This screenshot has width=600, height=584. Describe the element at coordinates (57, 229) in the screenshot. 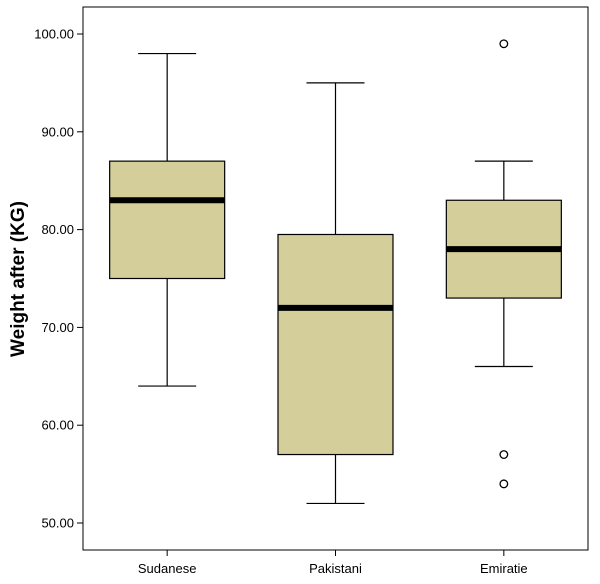

I see `y-tick-label: 80.00` at that location.